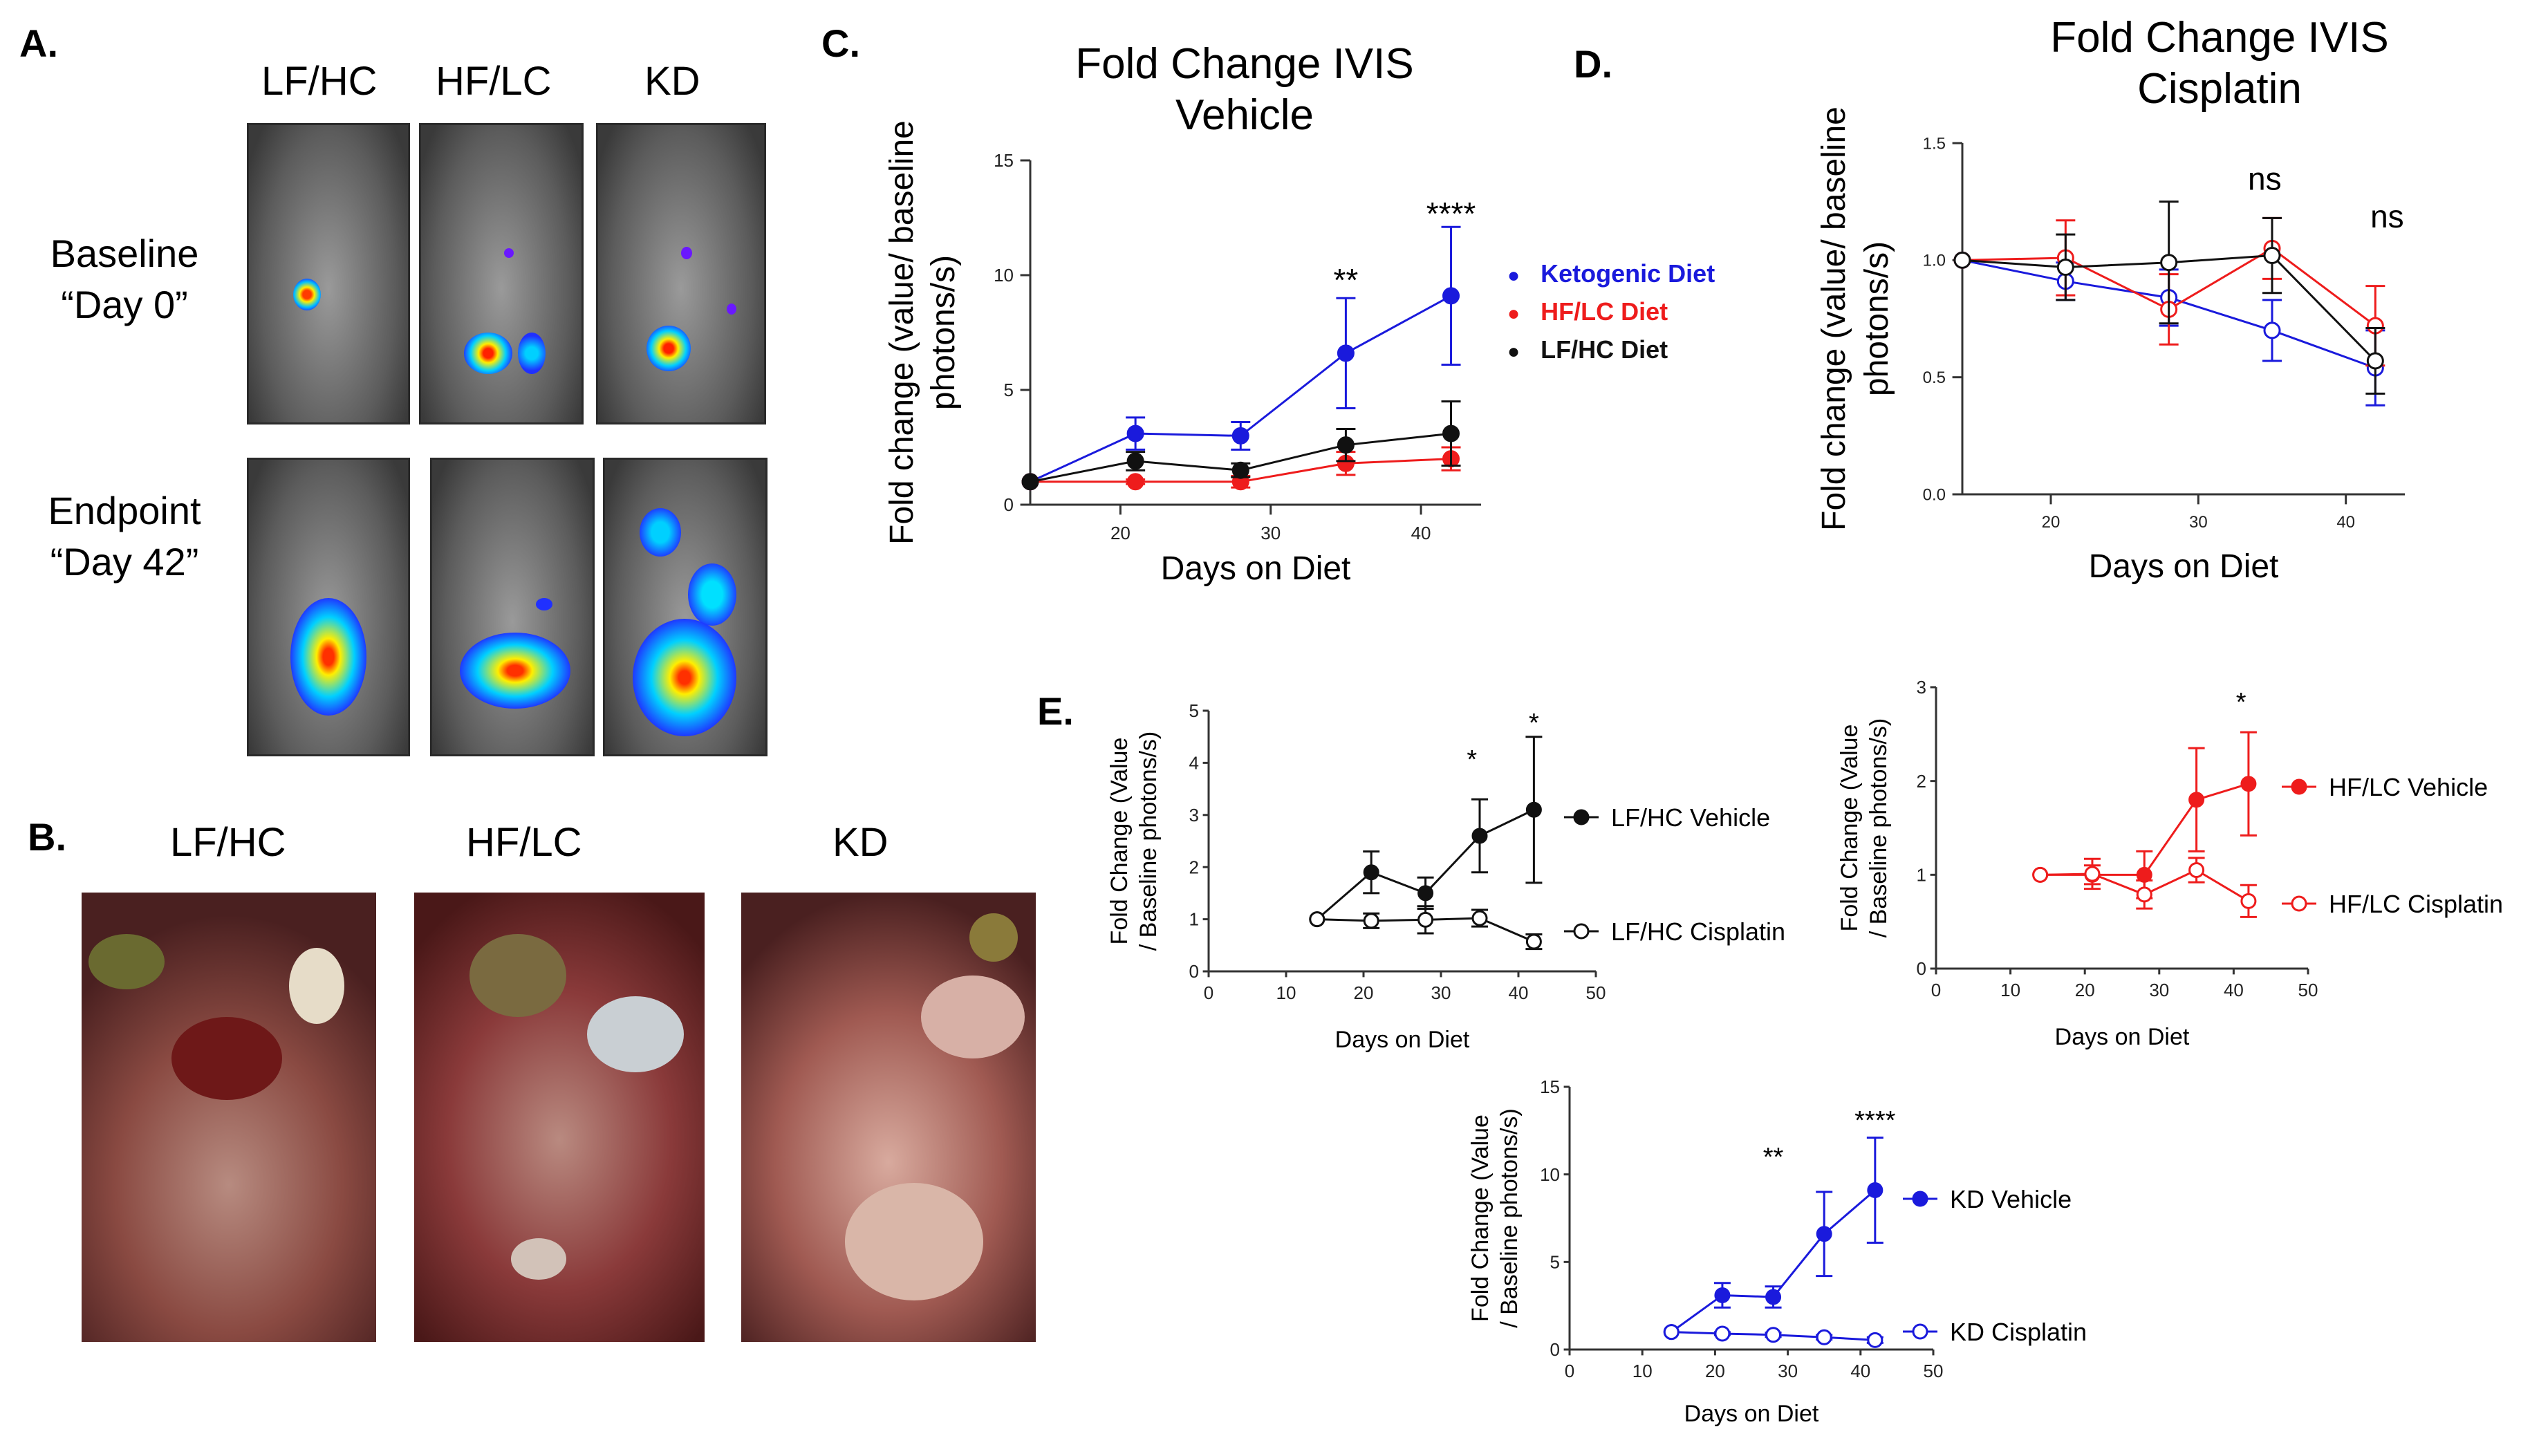 The height and width of the screenshot is (1456, 2521). I want to click on chart-d-title-line2: Cisplatin, so click(2219, 89).